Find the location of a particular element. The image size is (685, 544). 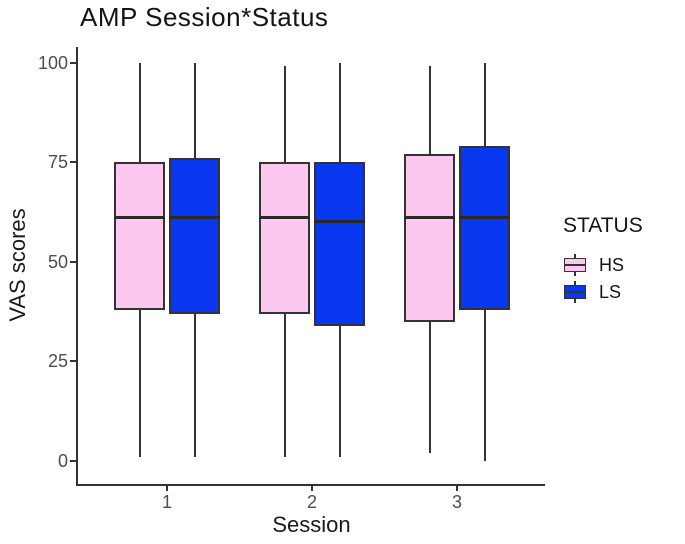

y-tick-label-100: 100 is located at coordinates (52, 62).